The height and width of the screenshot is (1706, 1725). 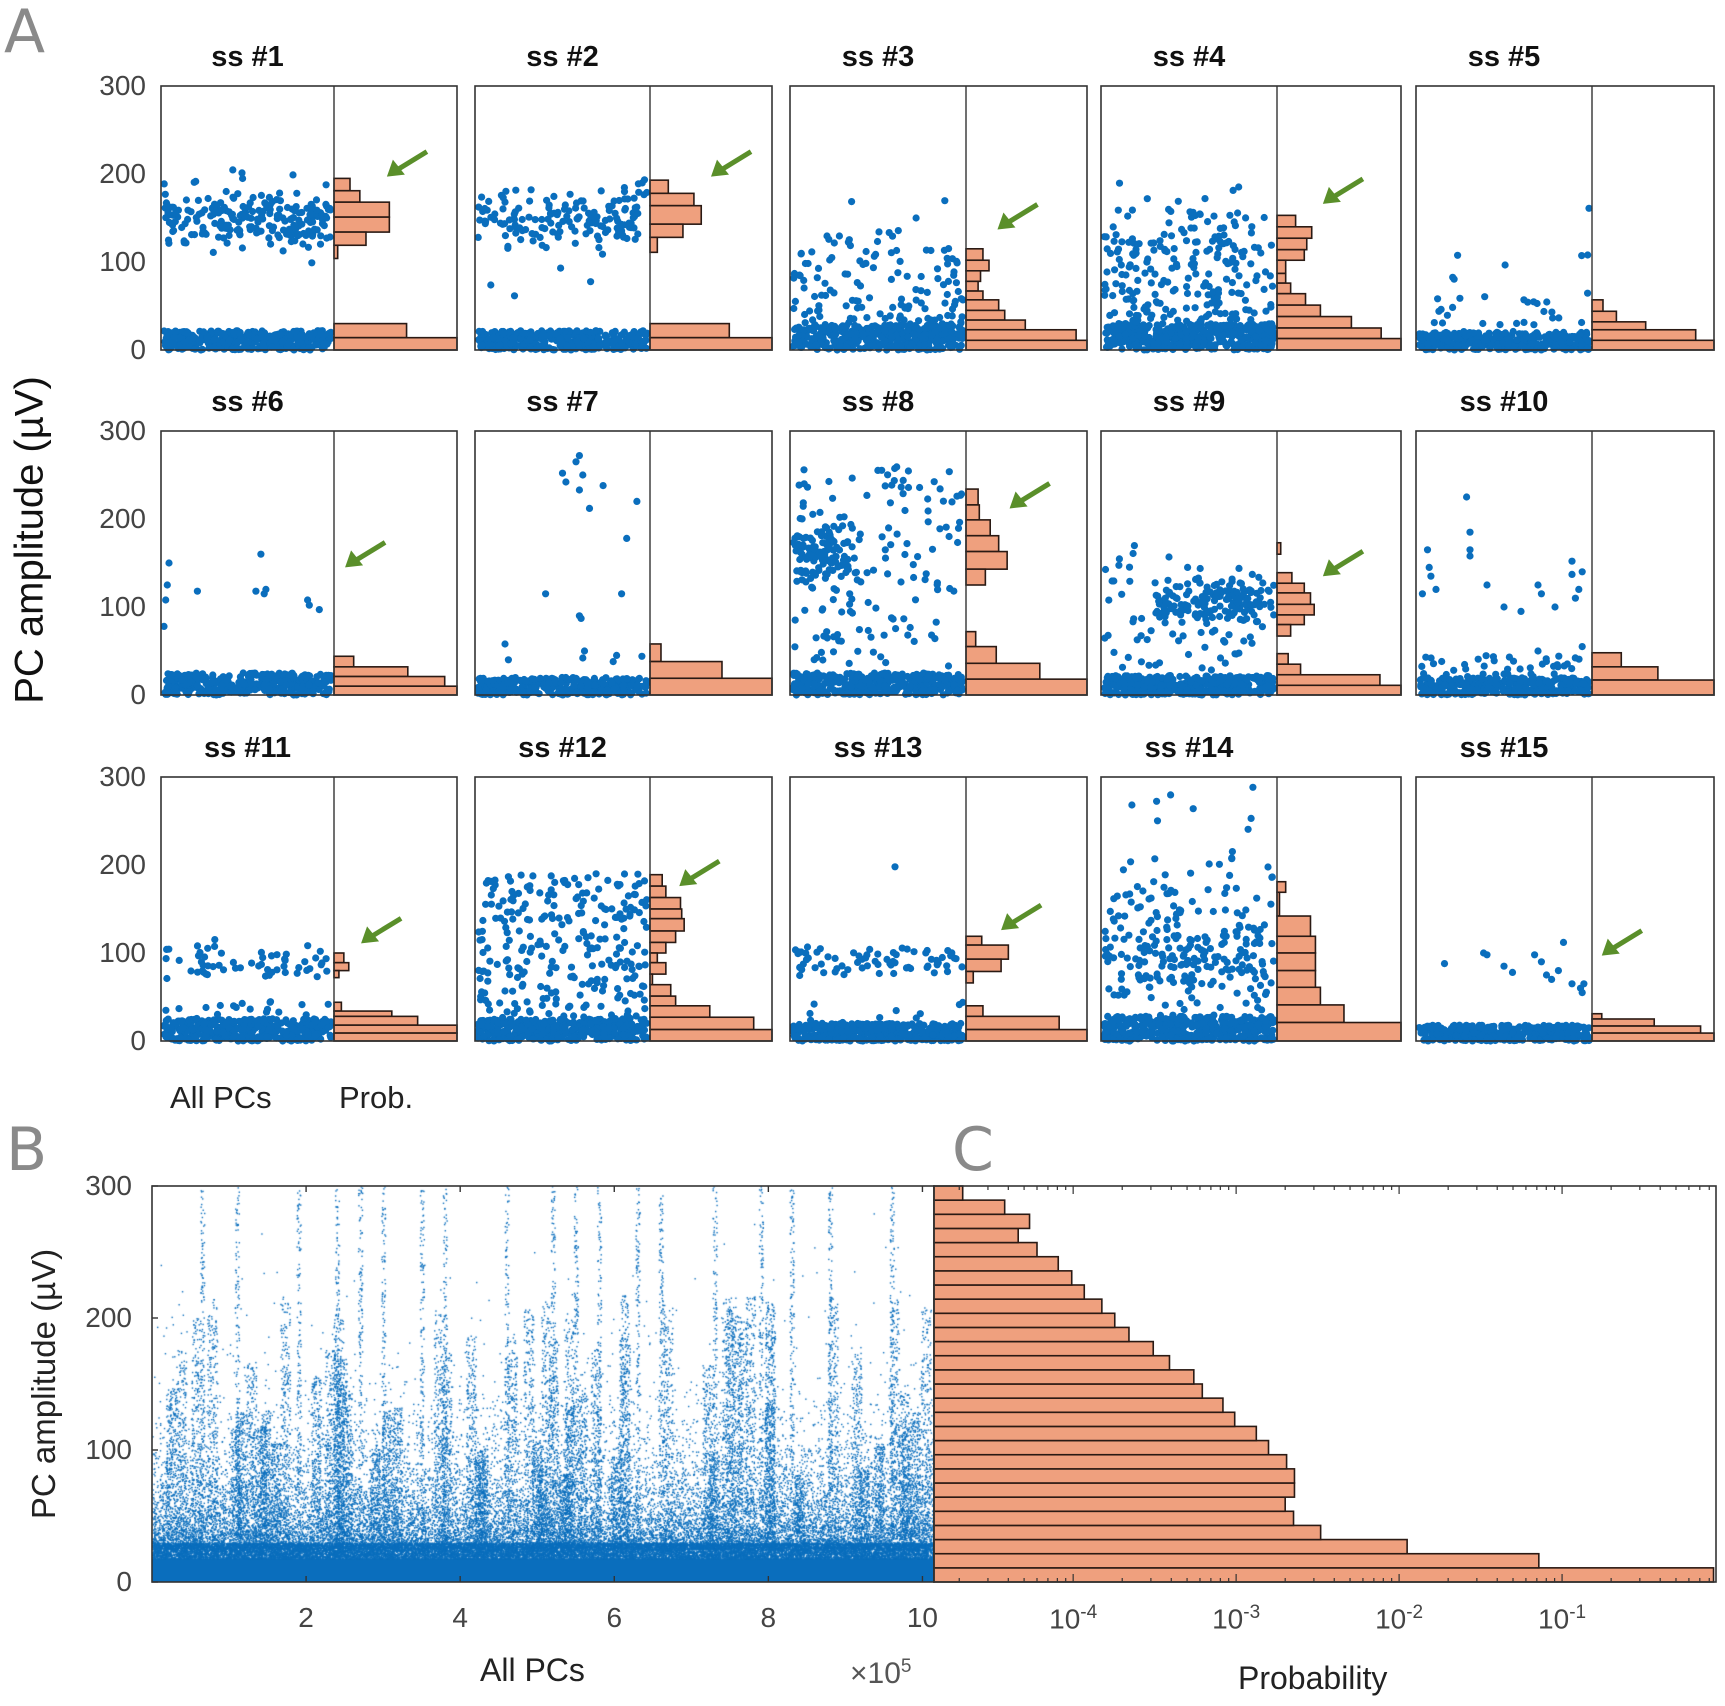 I want to click on subplot-title: ss #13, so click(x=878, y=748).